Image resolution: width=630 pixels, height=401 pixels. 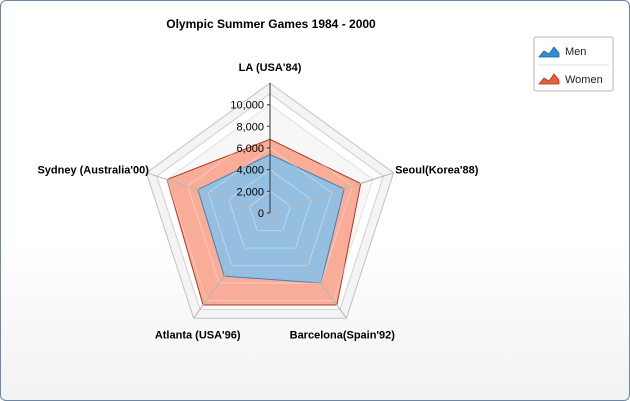 I want to click on category-label: Seoul(Korea'88), so click(x=437, y=171).